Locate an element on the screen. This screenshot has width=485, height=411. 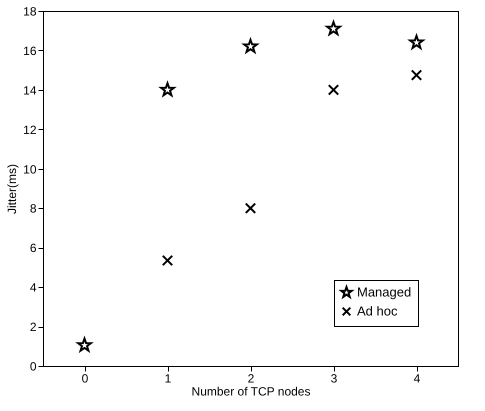
y-tick-label: 14 is located at coordinates (30, 90).